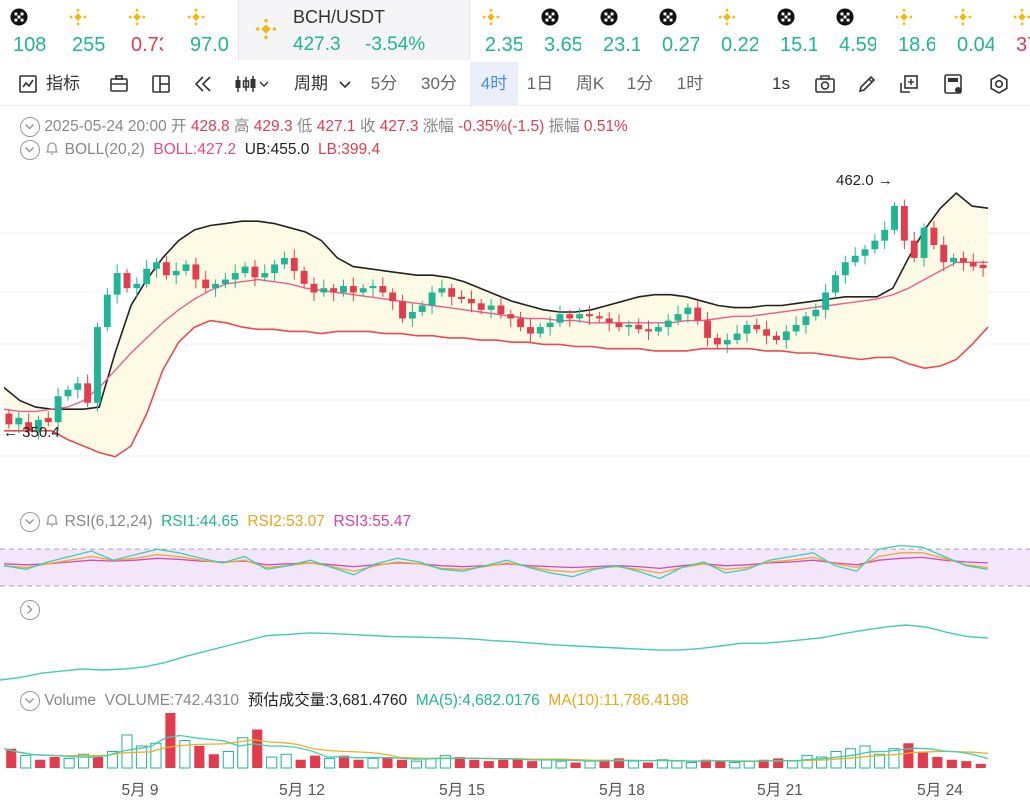  What do you see at coordinates (910, 30) in the screenshot?
I see `ticker-item: 18.6` at bounding box center [910, 30].